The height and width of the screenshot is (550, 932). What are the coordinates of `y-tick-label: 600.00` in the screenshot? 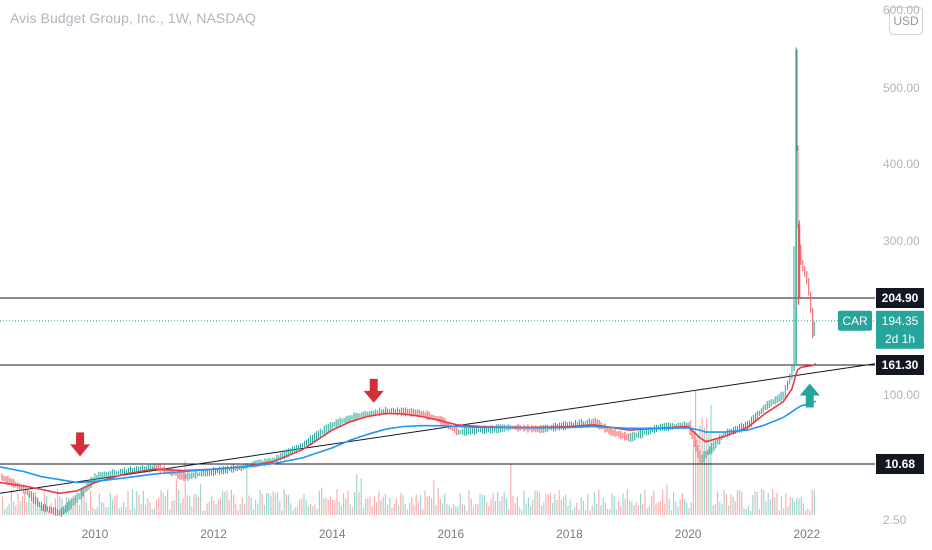 It's located at (901, 10).